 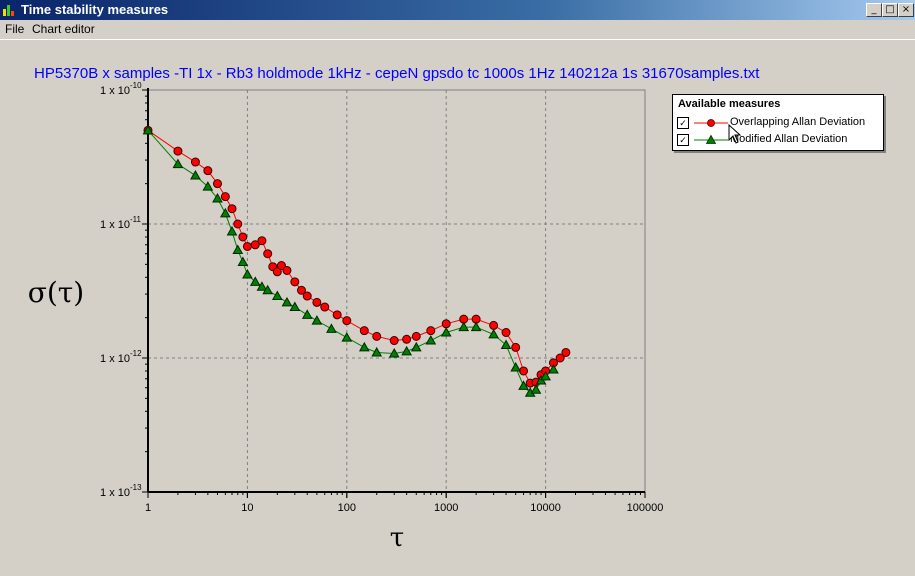 What do you see at coordinates (347, 508) in the screenshot?
I see `x-tick-label: 100` at bounding box center [347, 508].